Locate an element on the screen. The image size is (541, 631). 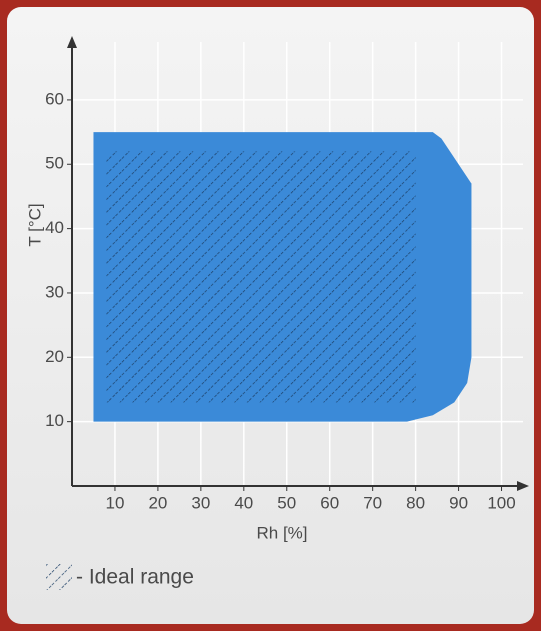
x-axis-label: Rh [%] is located at coordinates (281, 532).